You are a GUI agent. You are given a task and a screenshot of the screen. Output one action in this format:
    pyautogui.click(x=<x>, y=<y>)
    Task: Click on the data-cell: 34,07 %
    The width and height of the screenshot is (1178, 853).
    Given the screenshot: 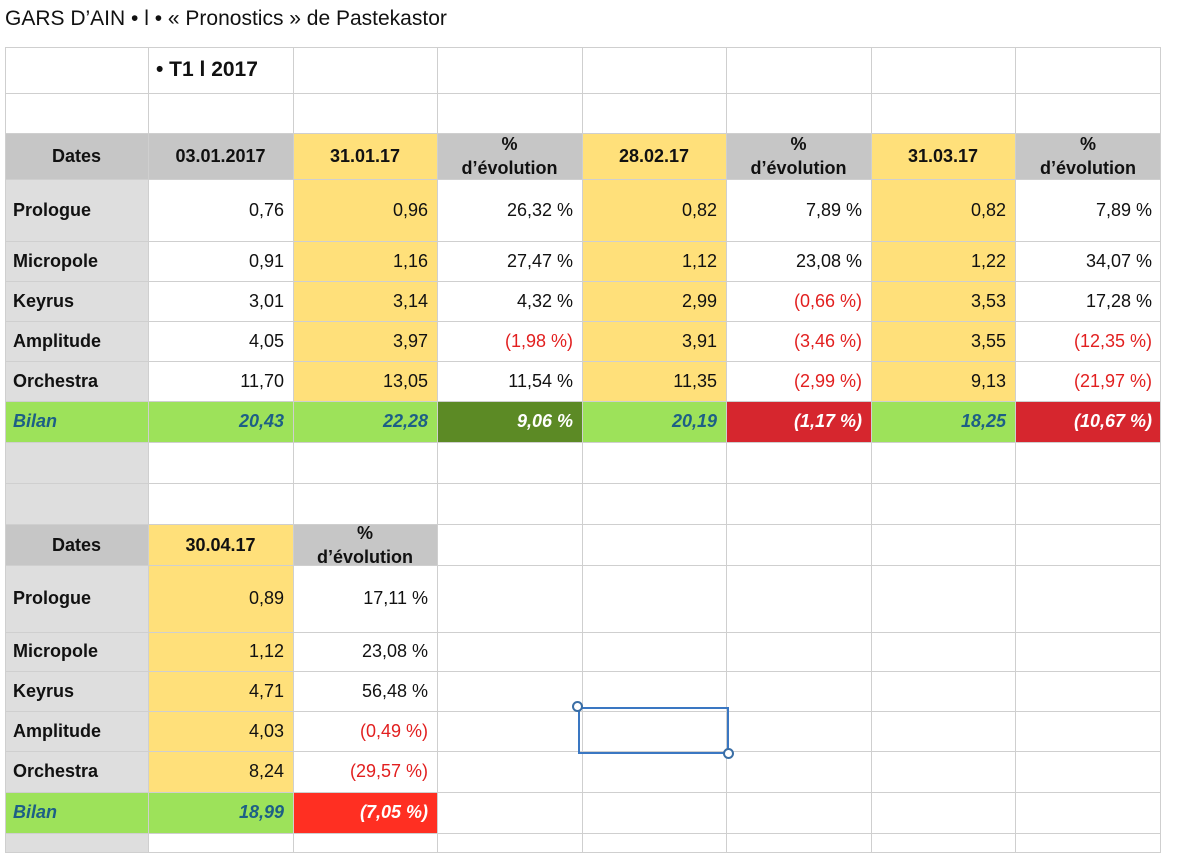 What is the action you would take?
    pyautogui.click(x=1118, y=260)
    